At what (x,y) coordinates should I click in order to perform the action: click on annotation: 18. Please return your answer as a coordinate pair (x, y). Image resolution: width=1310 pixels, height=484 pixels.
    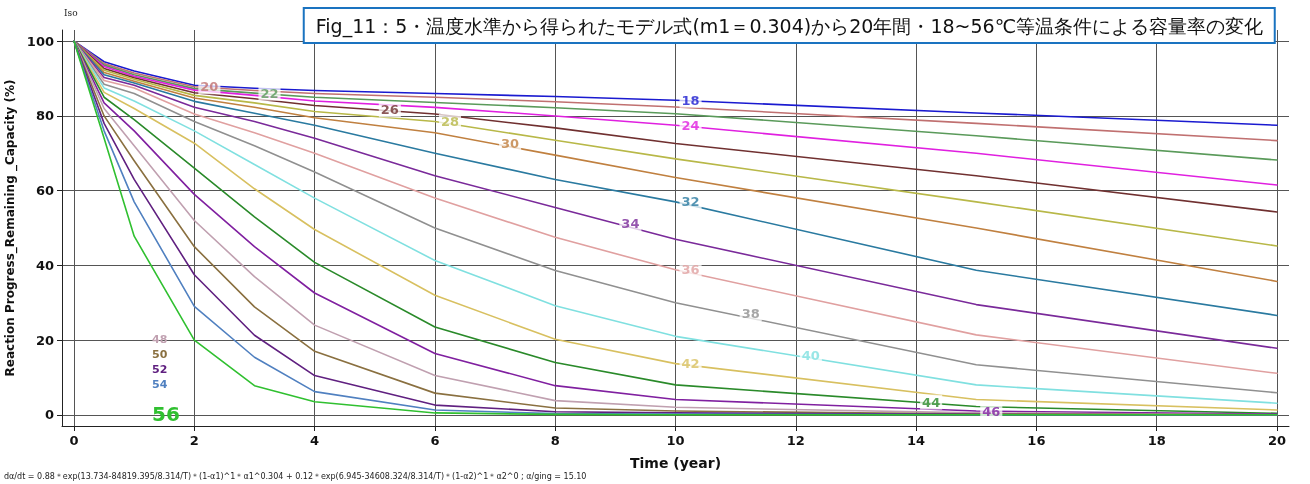
    Looking at the image, I should click on (690, 100).